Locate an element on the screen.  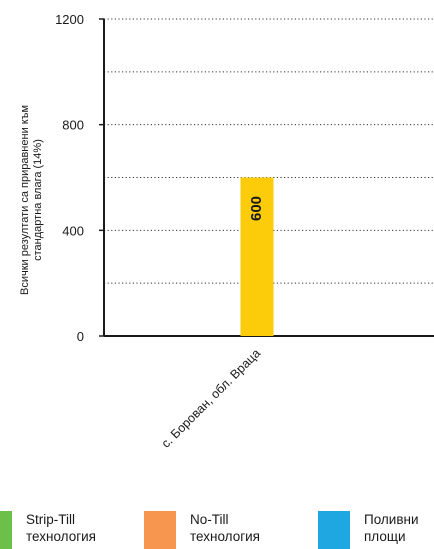
legend-label-line: Strip-Till is located at coordinates (50, 519).